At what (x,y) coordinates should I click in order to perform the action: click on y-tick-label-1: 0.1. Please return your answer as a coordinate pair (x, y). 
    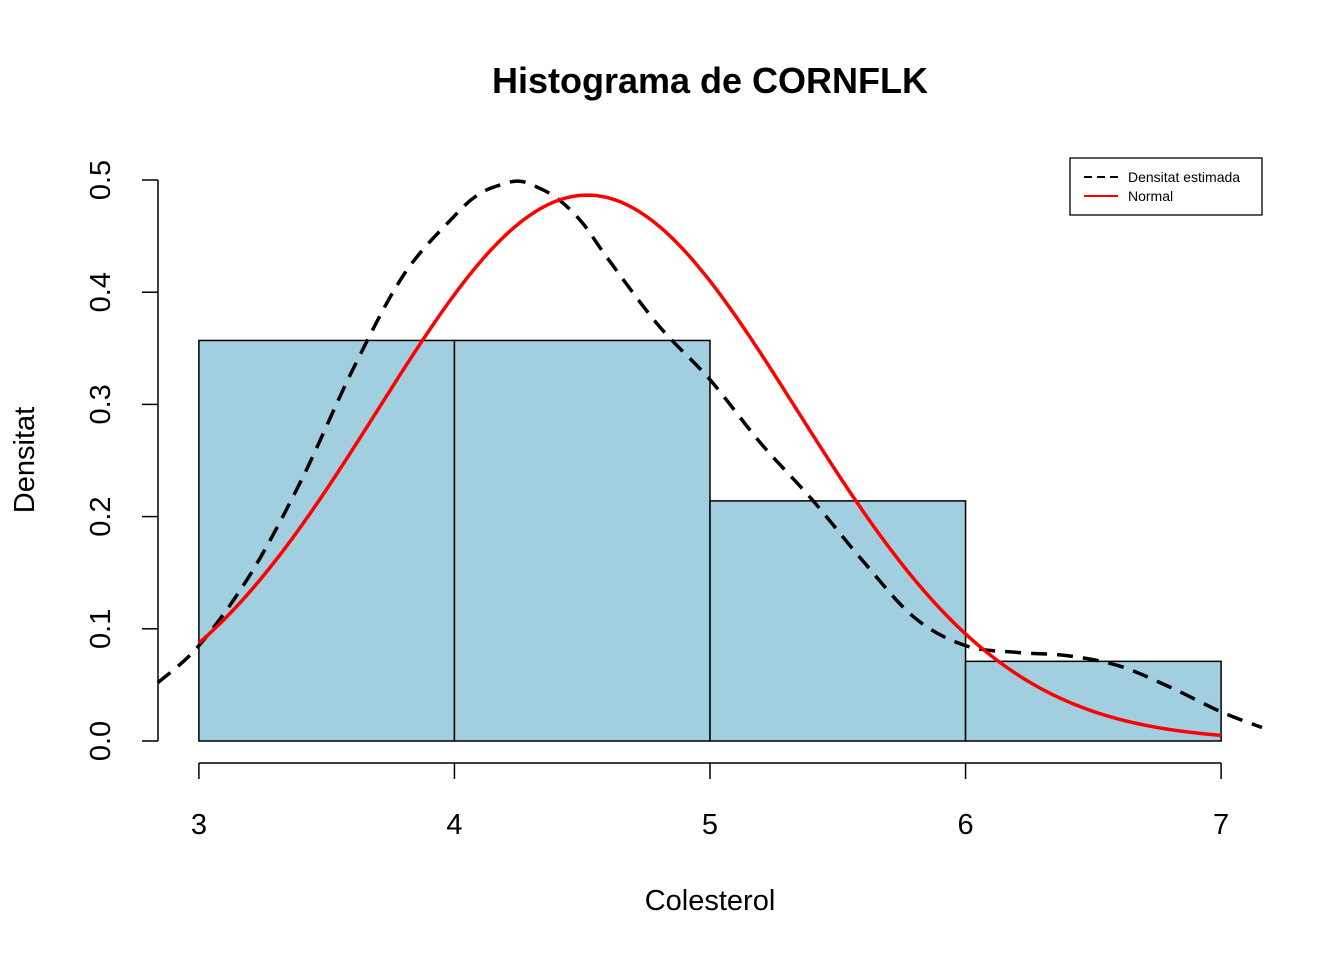
    Looking at the image, I should click on (101, 629).